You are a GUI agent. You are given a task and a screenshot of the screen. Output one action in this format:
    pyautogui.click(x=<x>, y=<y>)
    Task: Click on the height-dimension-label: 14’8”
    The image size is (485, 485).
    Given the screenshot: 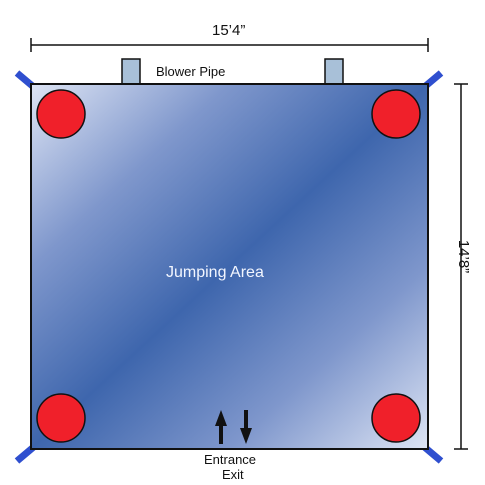 What is the action you would take?
    pyautogui.click(x=464, y=256)
    